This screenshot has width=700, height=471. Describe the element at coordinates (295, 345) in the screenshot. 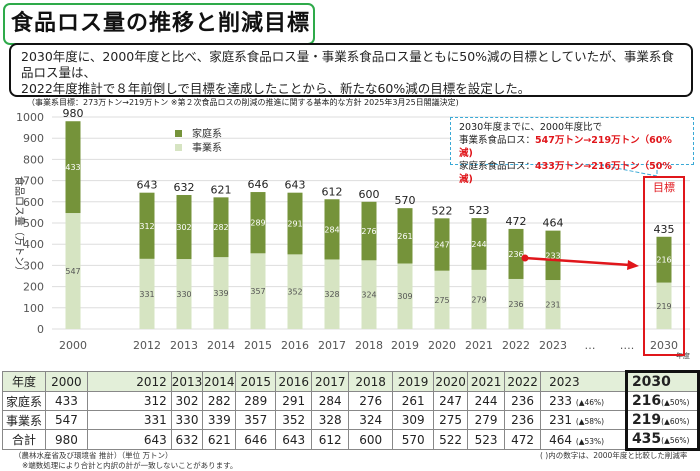

I see `x-tick-label: 2016` at that location.